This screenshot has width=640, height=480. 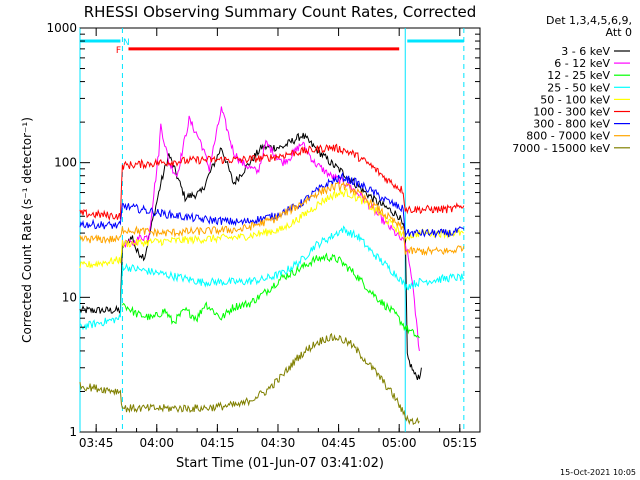 I want to click on legend-label-50-100-kev: 50 - 100 keV, so click(x=575, y=99).